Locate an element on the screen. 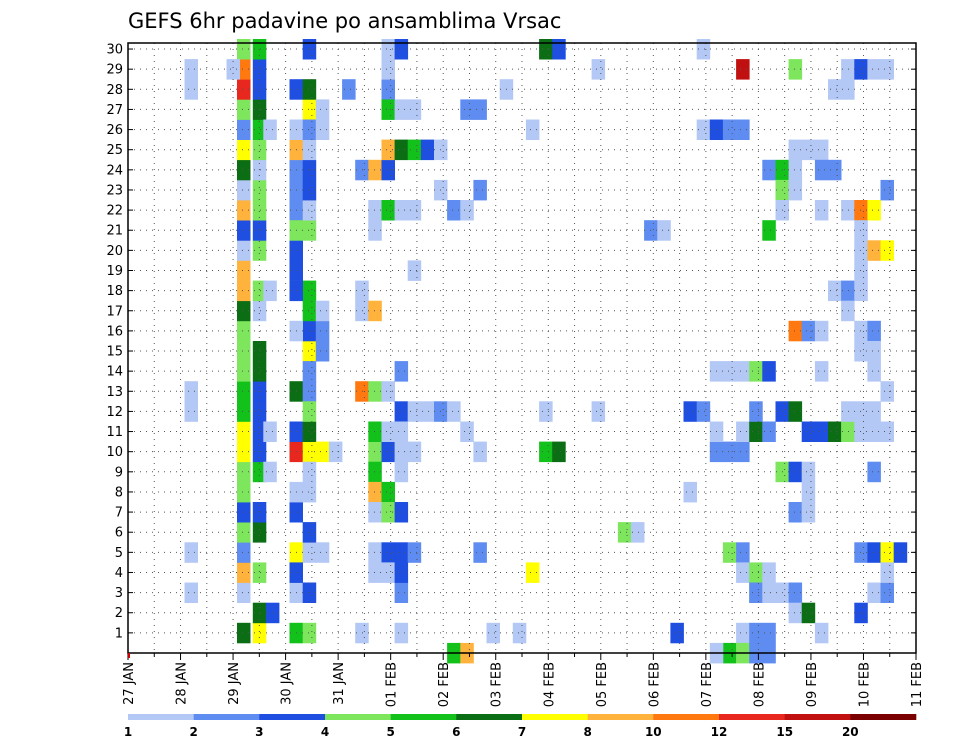 Image resolution: width=960 pixels, height=742 pixels. y-tick-label: 18 is located at coordinates (114, 291).